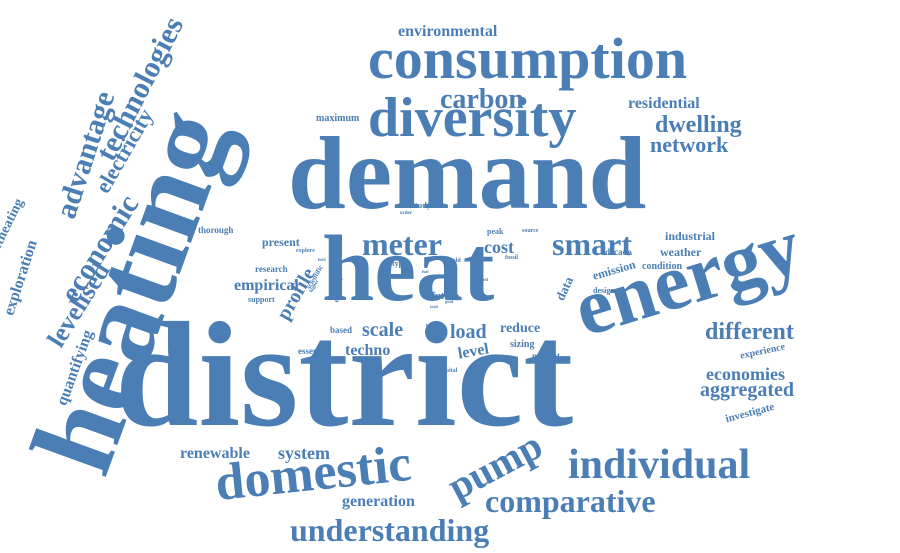  What do you see at coordinates (20, 278) in the screenshot?
I see `word-exploration: exploration` at bounding box center [20, 278].